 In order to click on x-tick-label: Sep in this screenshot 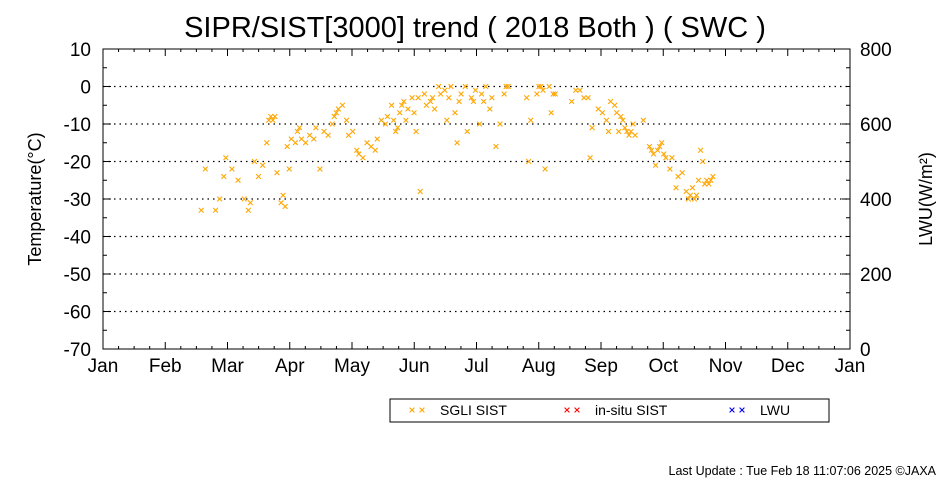, I will do `click(601, 366)`.